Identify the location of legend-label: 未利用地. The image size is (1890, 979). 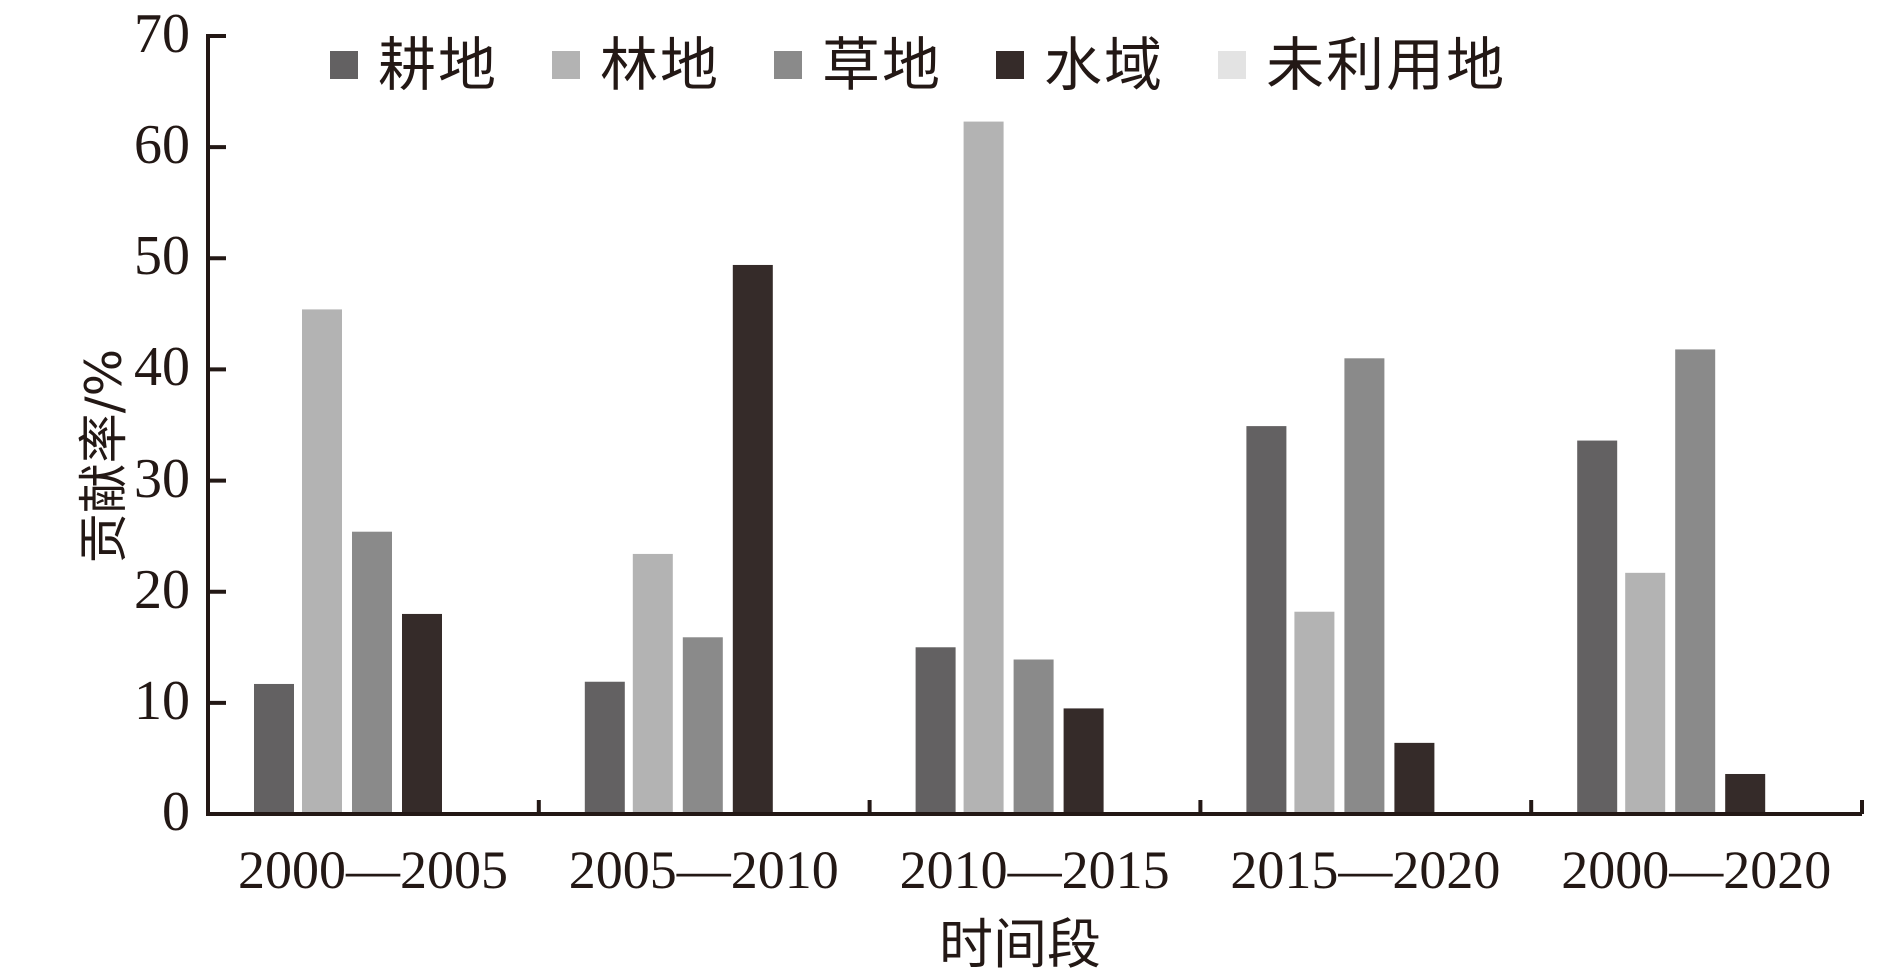
(1386, 65).